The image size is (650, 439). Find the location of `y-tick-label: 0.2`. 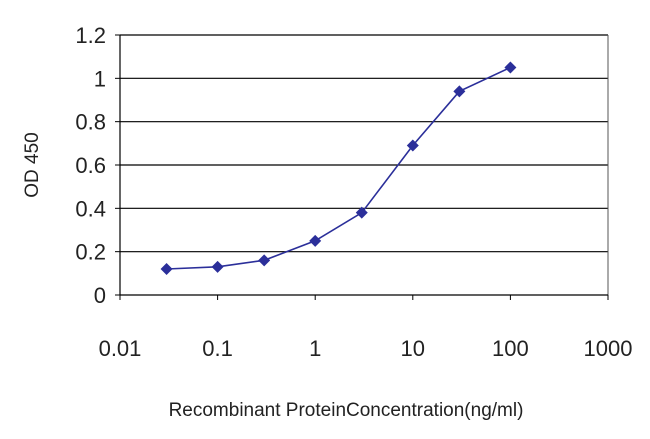

y-tick-label: 0.2 is located at coordinates (90, 252).